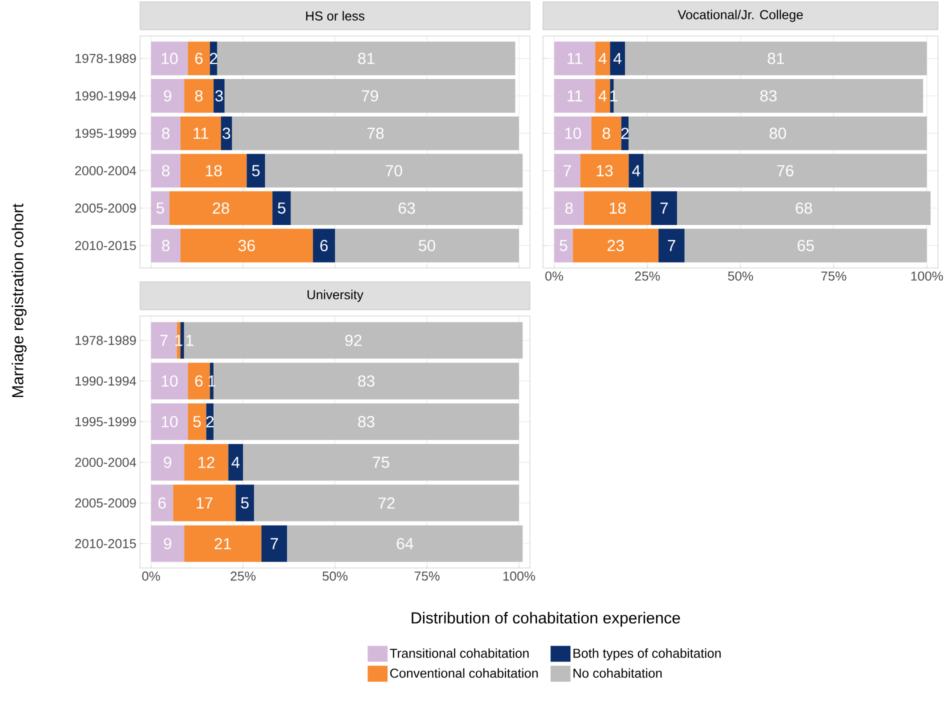 The width and height of the screenshot is (952, 704). I want to click on y-tick-label: 2010-2015, so click(105, 245).